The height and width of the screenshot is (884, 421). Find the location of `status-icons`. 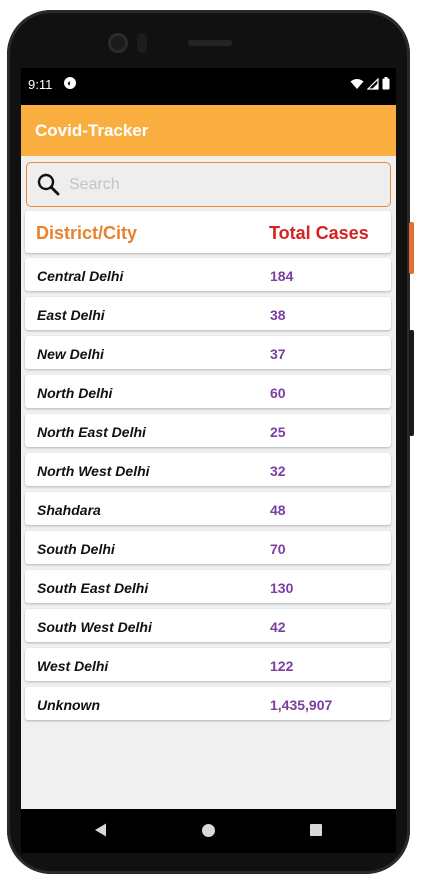

status-icons is located at coordinates (370, 83).